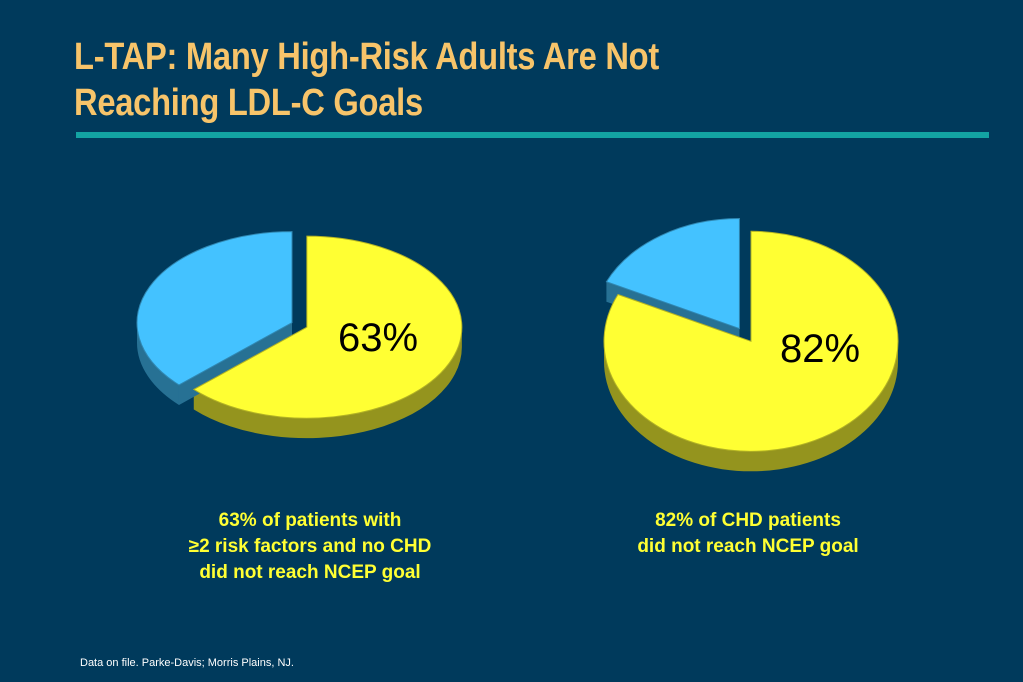 This screenshot has height=682, width=1023. I want to click on title-line-1: L-TAP: Many High-Risk Adults Are Not, so click(367, 57).